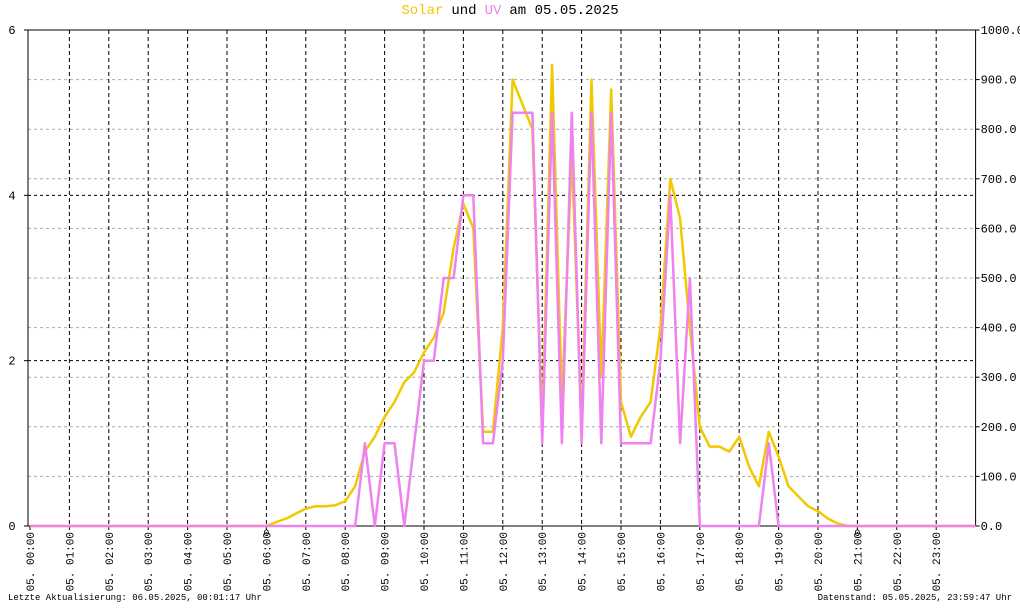 This screenshot has width=1020, height=611. I want to click on x-tick-label: 05. 13:00, so click(544, 561).